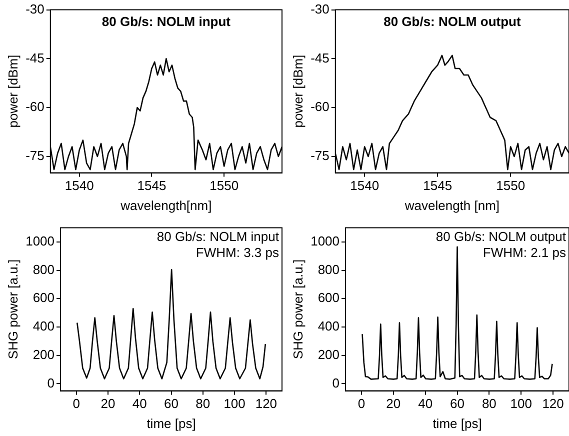 This screenshot has width=569, height=436. Describe the element at coordinates (166, 205) in the screenshot. I see `x-axis-title: wavelength[nm]` at that location.